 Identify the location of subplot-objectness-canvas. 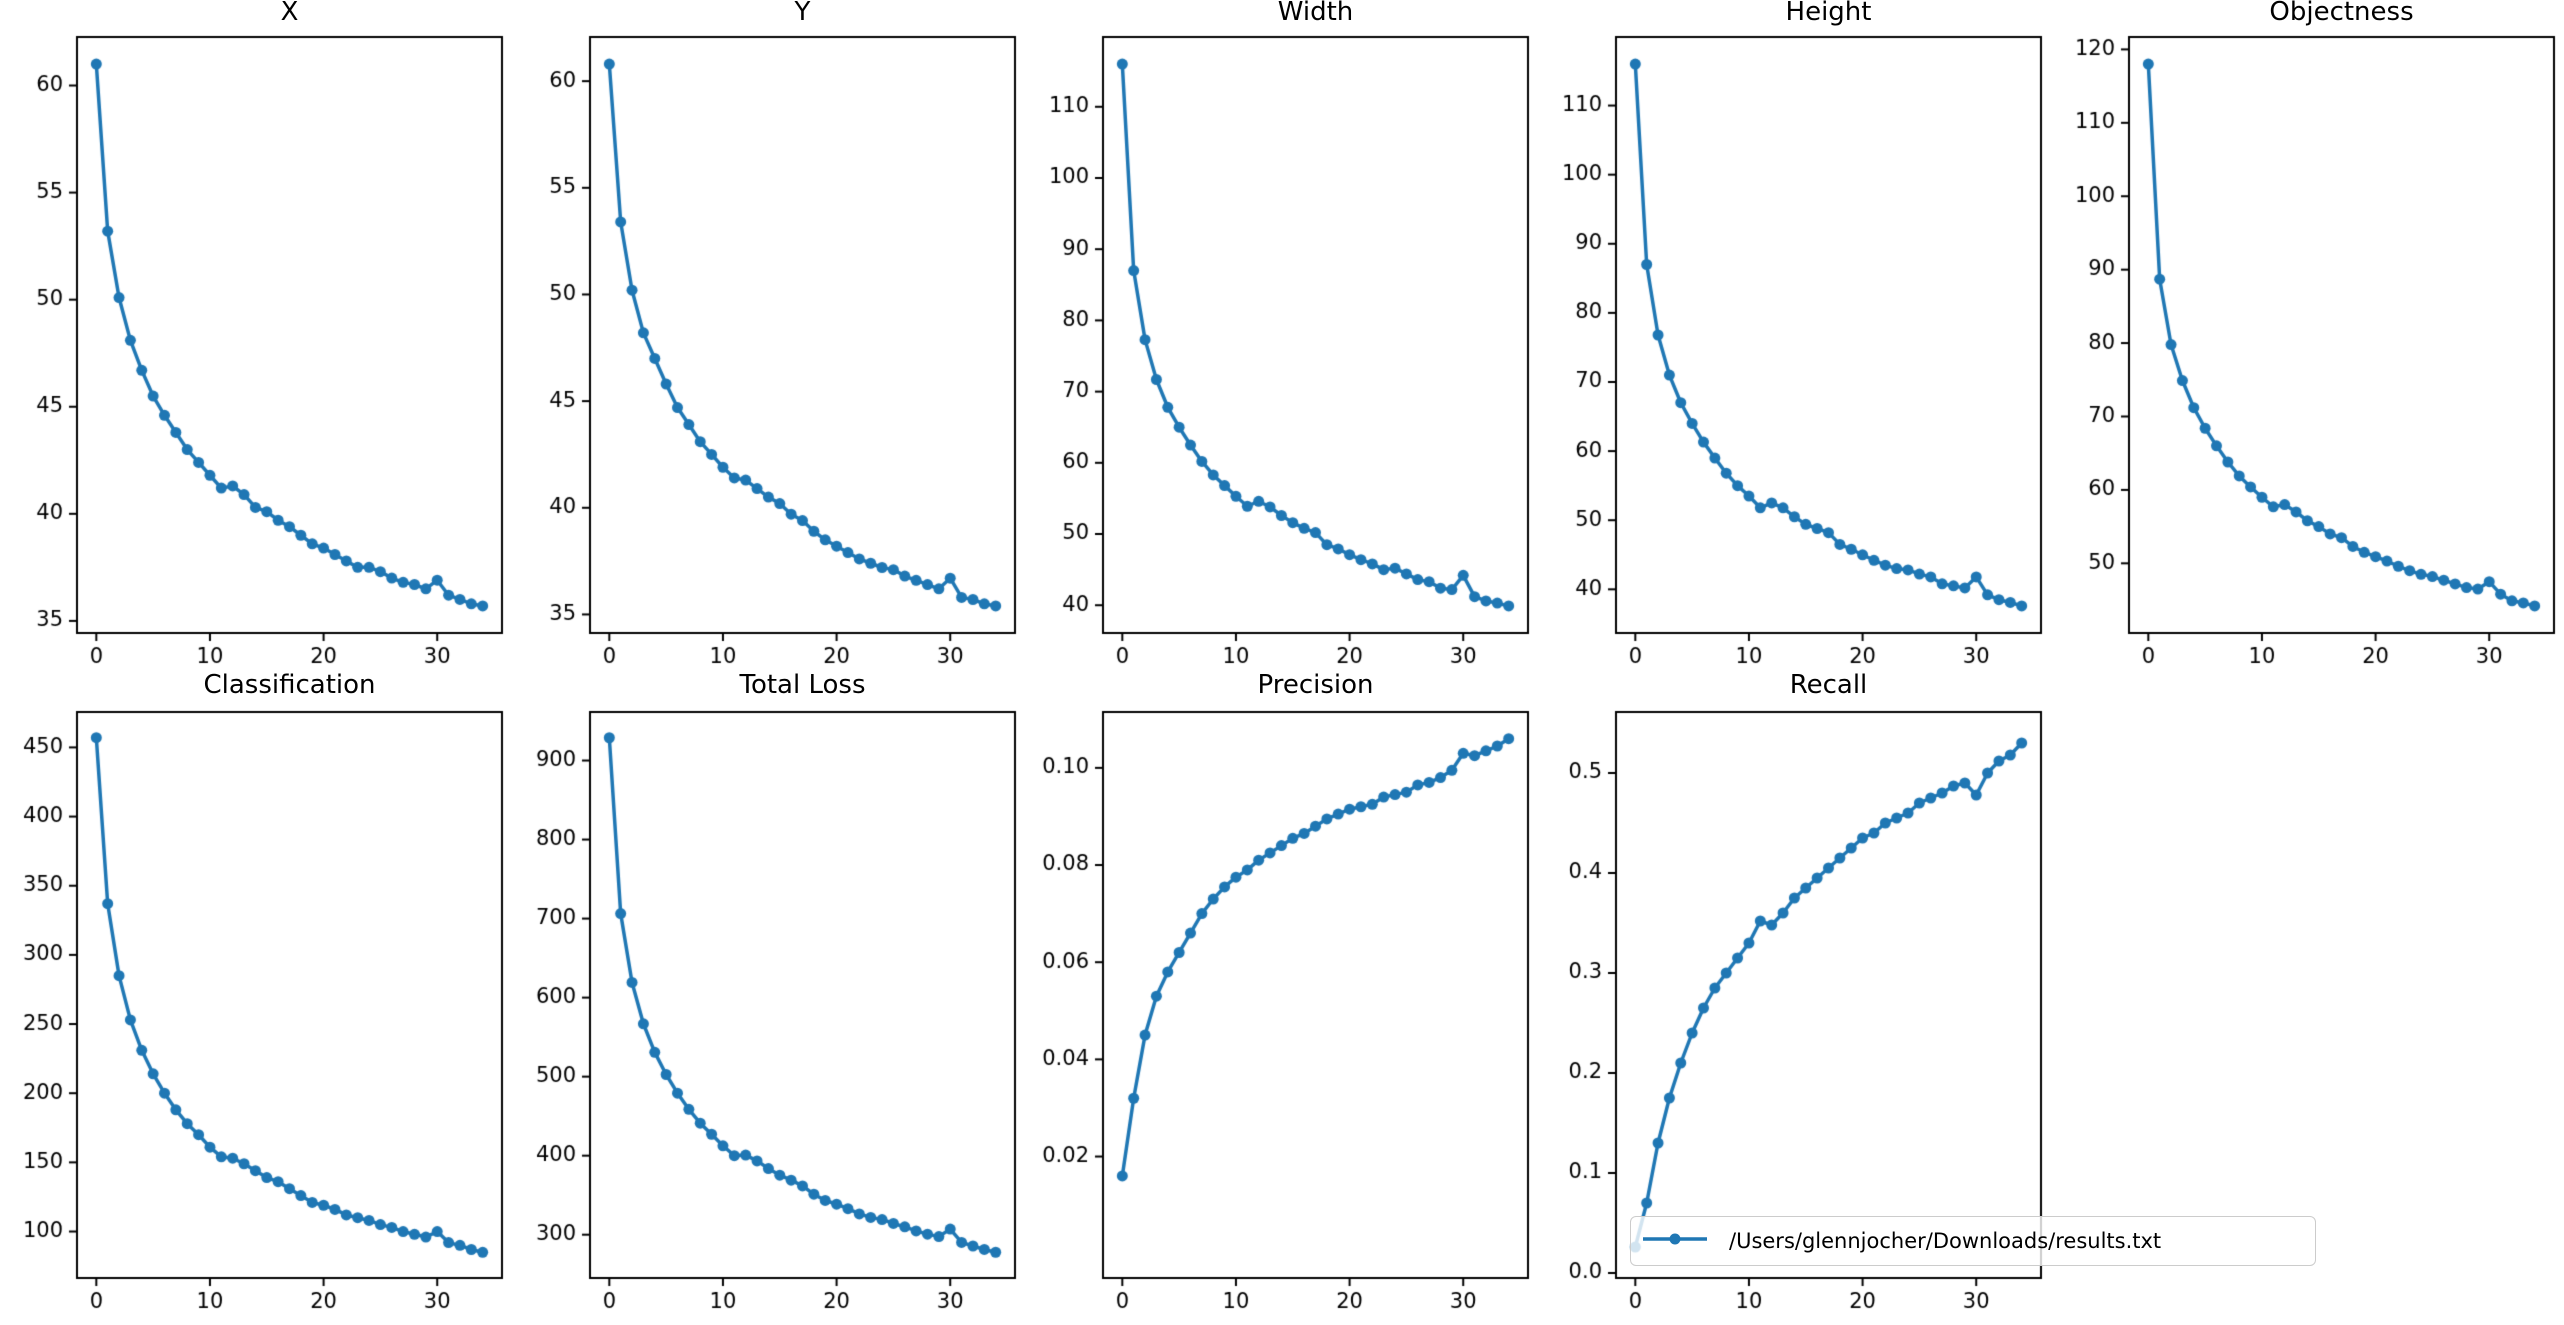
(2308, 351).